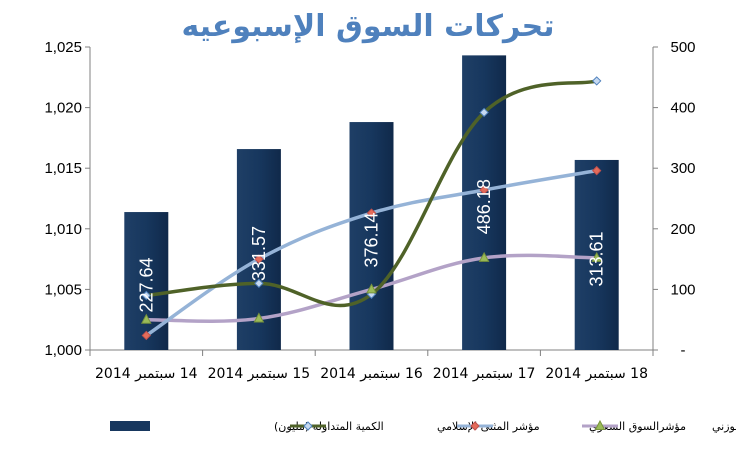 This screenshot has width=736, height=450. What do you see at coordinates (484, 206) in the screenshot?
I see `bar-data-label: 486.18` at bounding box center [484, 206].